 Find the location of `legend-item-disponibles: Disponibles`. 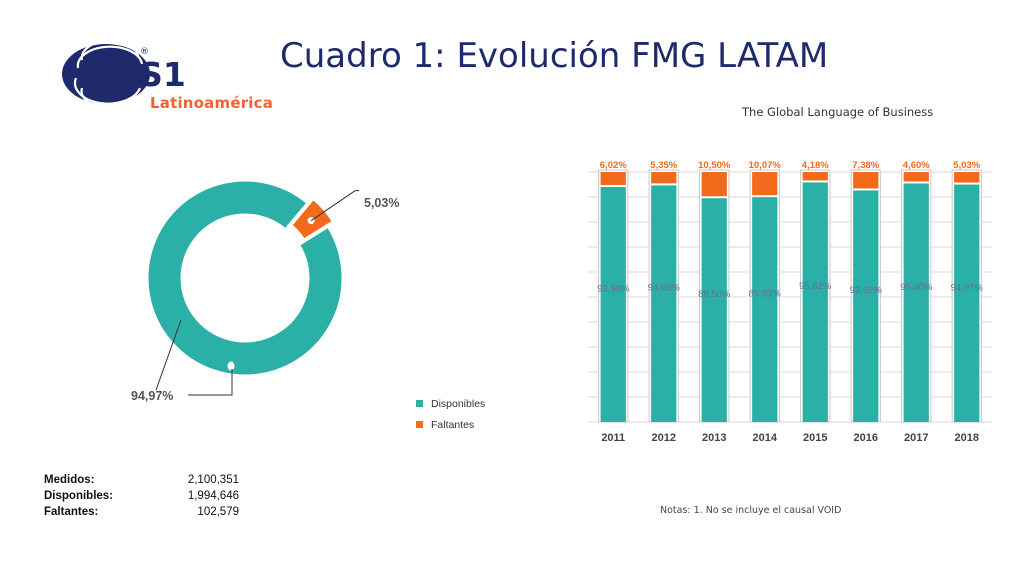

legend-item-disponibles: Disponibles is located at coordinates (450, 403).